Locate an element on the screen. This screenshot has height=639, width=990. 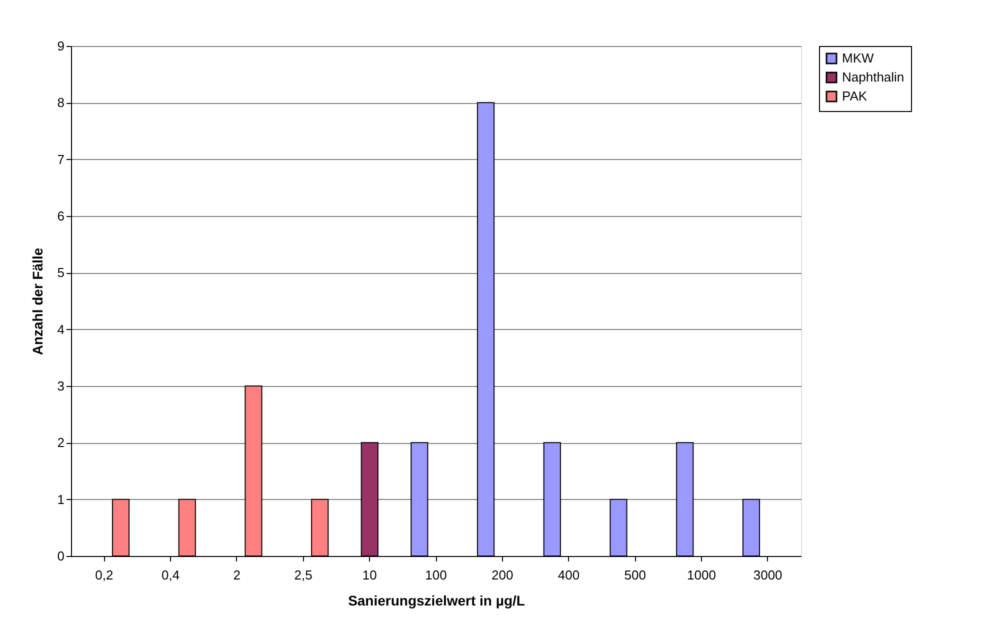
x-tick-label: 1000 is located at coordinates (701, 575).